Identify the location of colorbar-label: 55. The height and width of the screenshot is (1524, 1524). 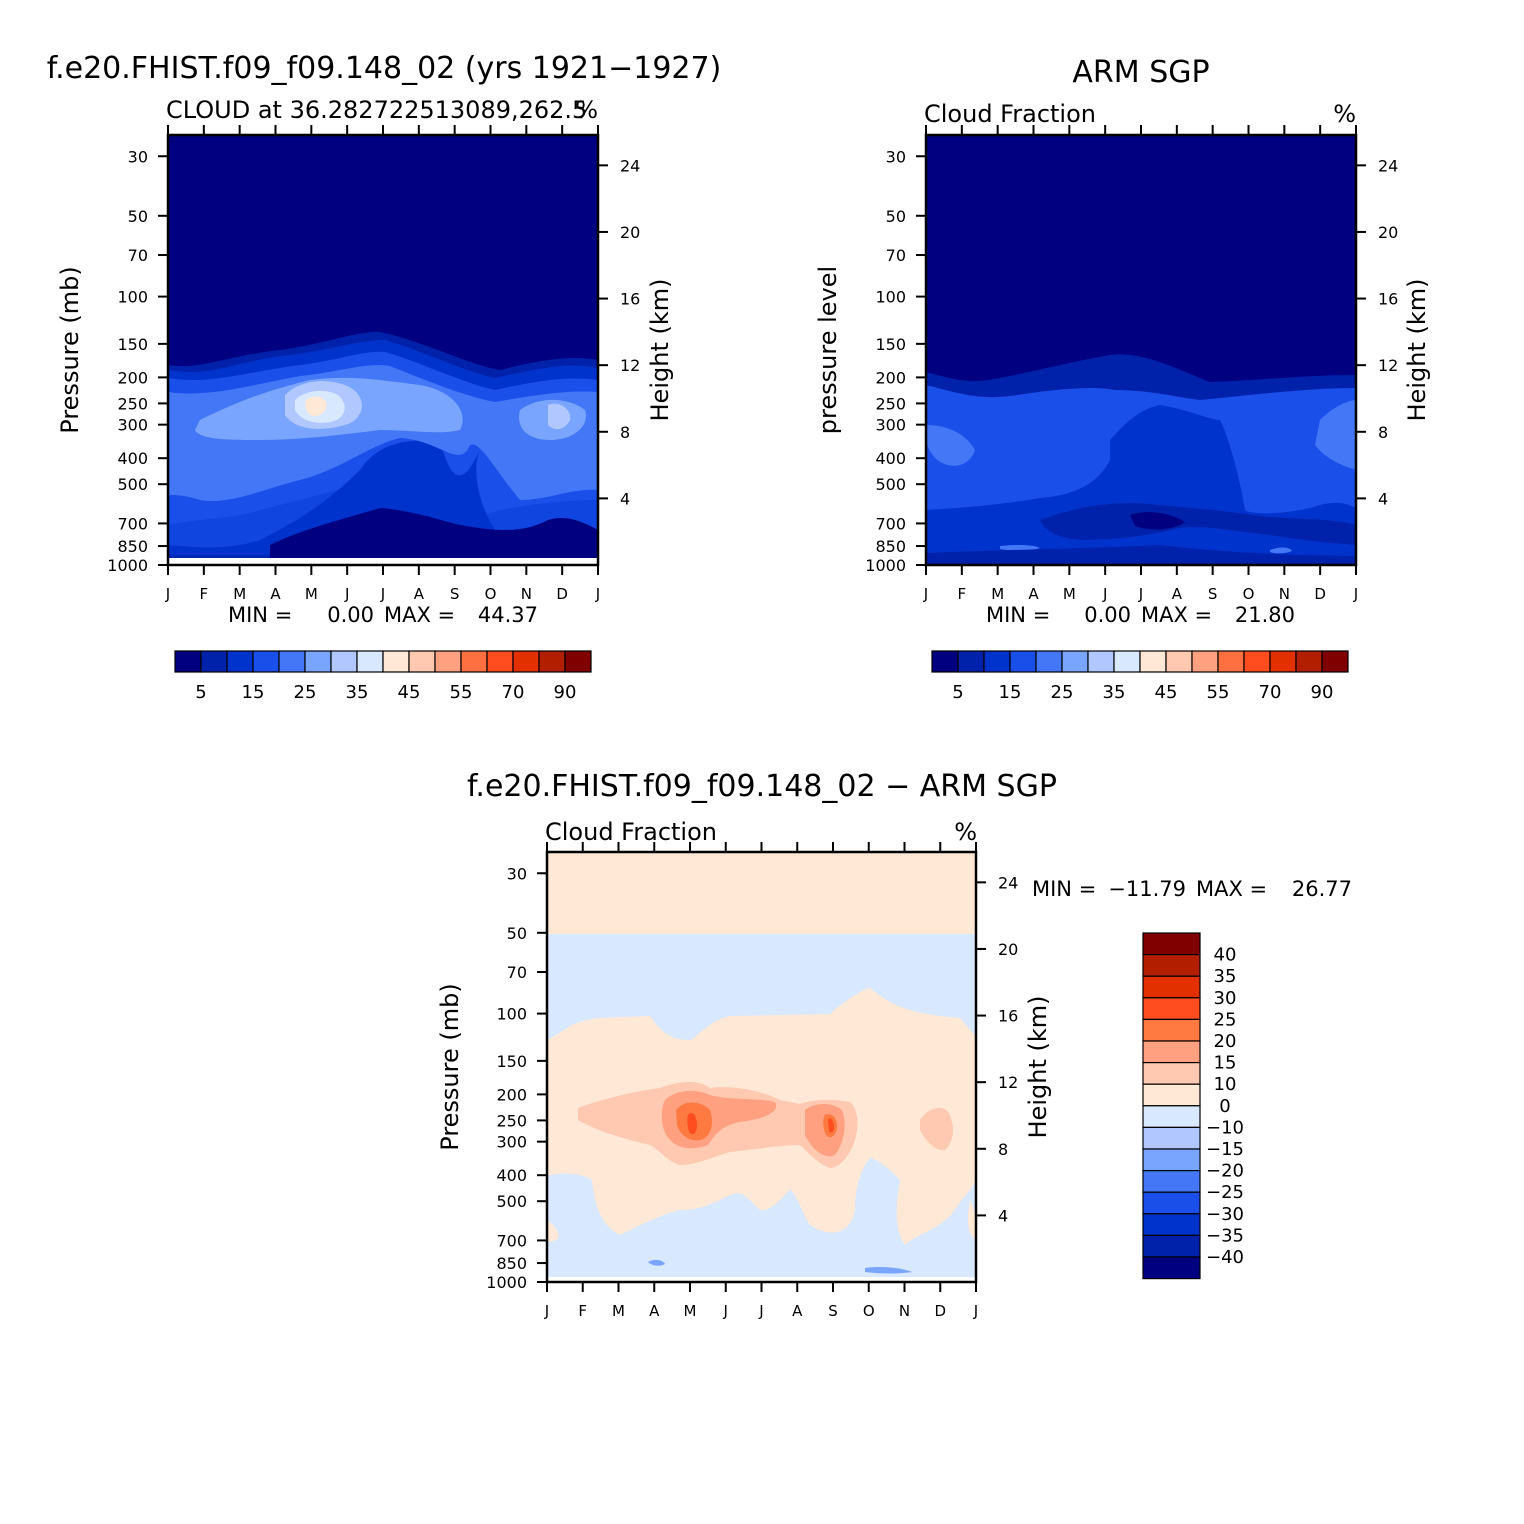
(461, 692).